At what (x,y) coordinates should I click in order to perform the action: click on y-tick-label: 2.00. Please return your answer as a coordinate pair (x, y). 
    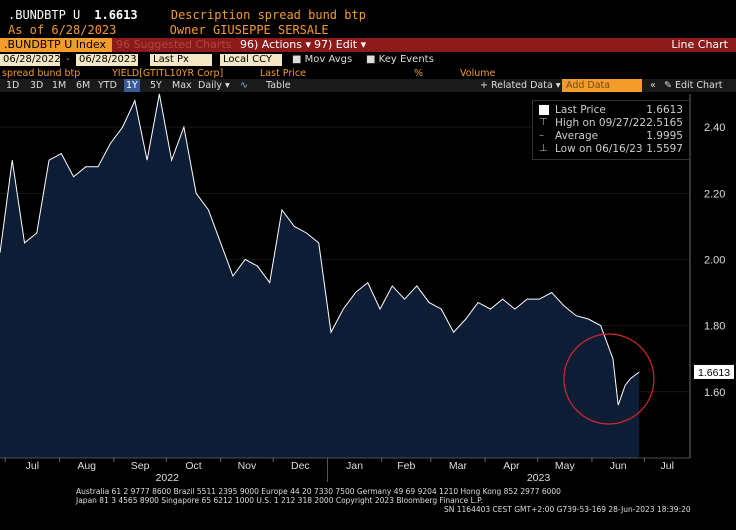
    Looking at the image, I should click on (714, 260).